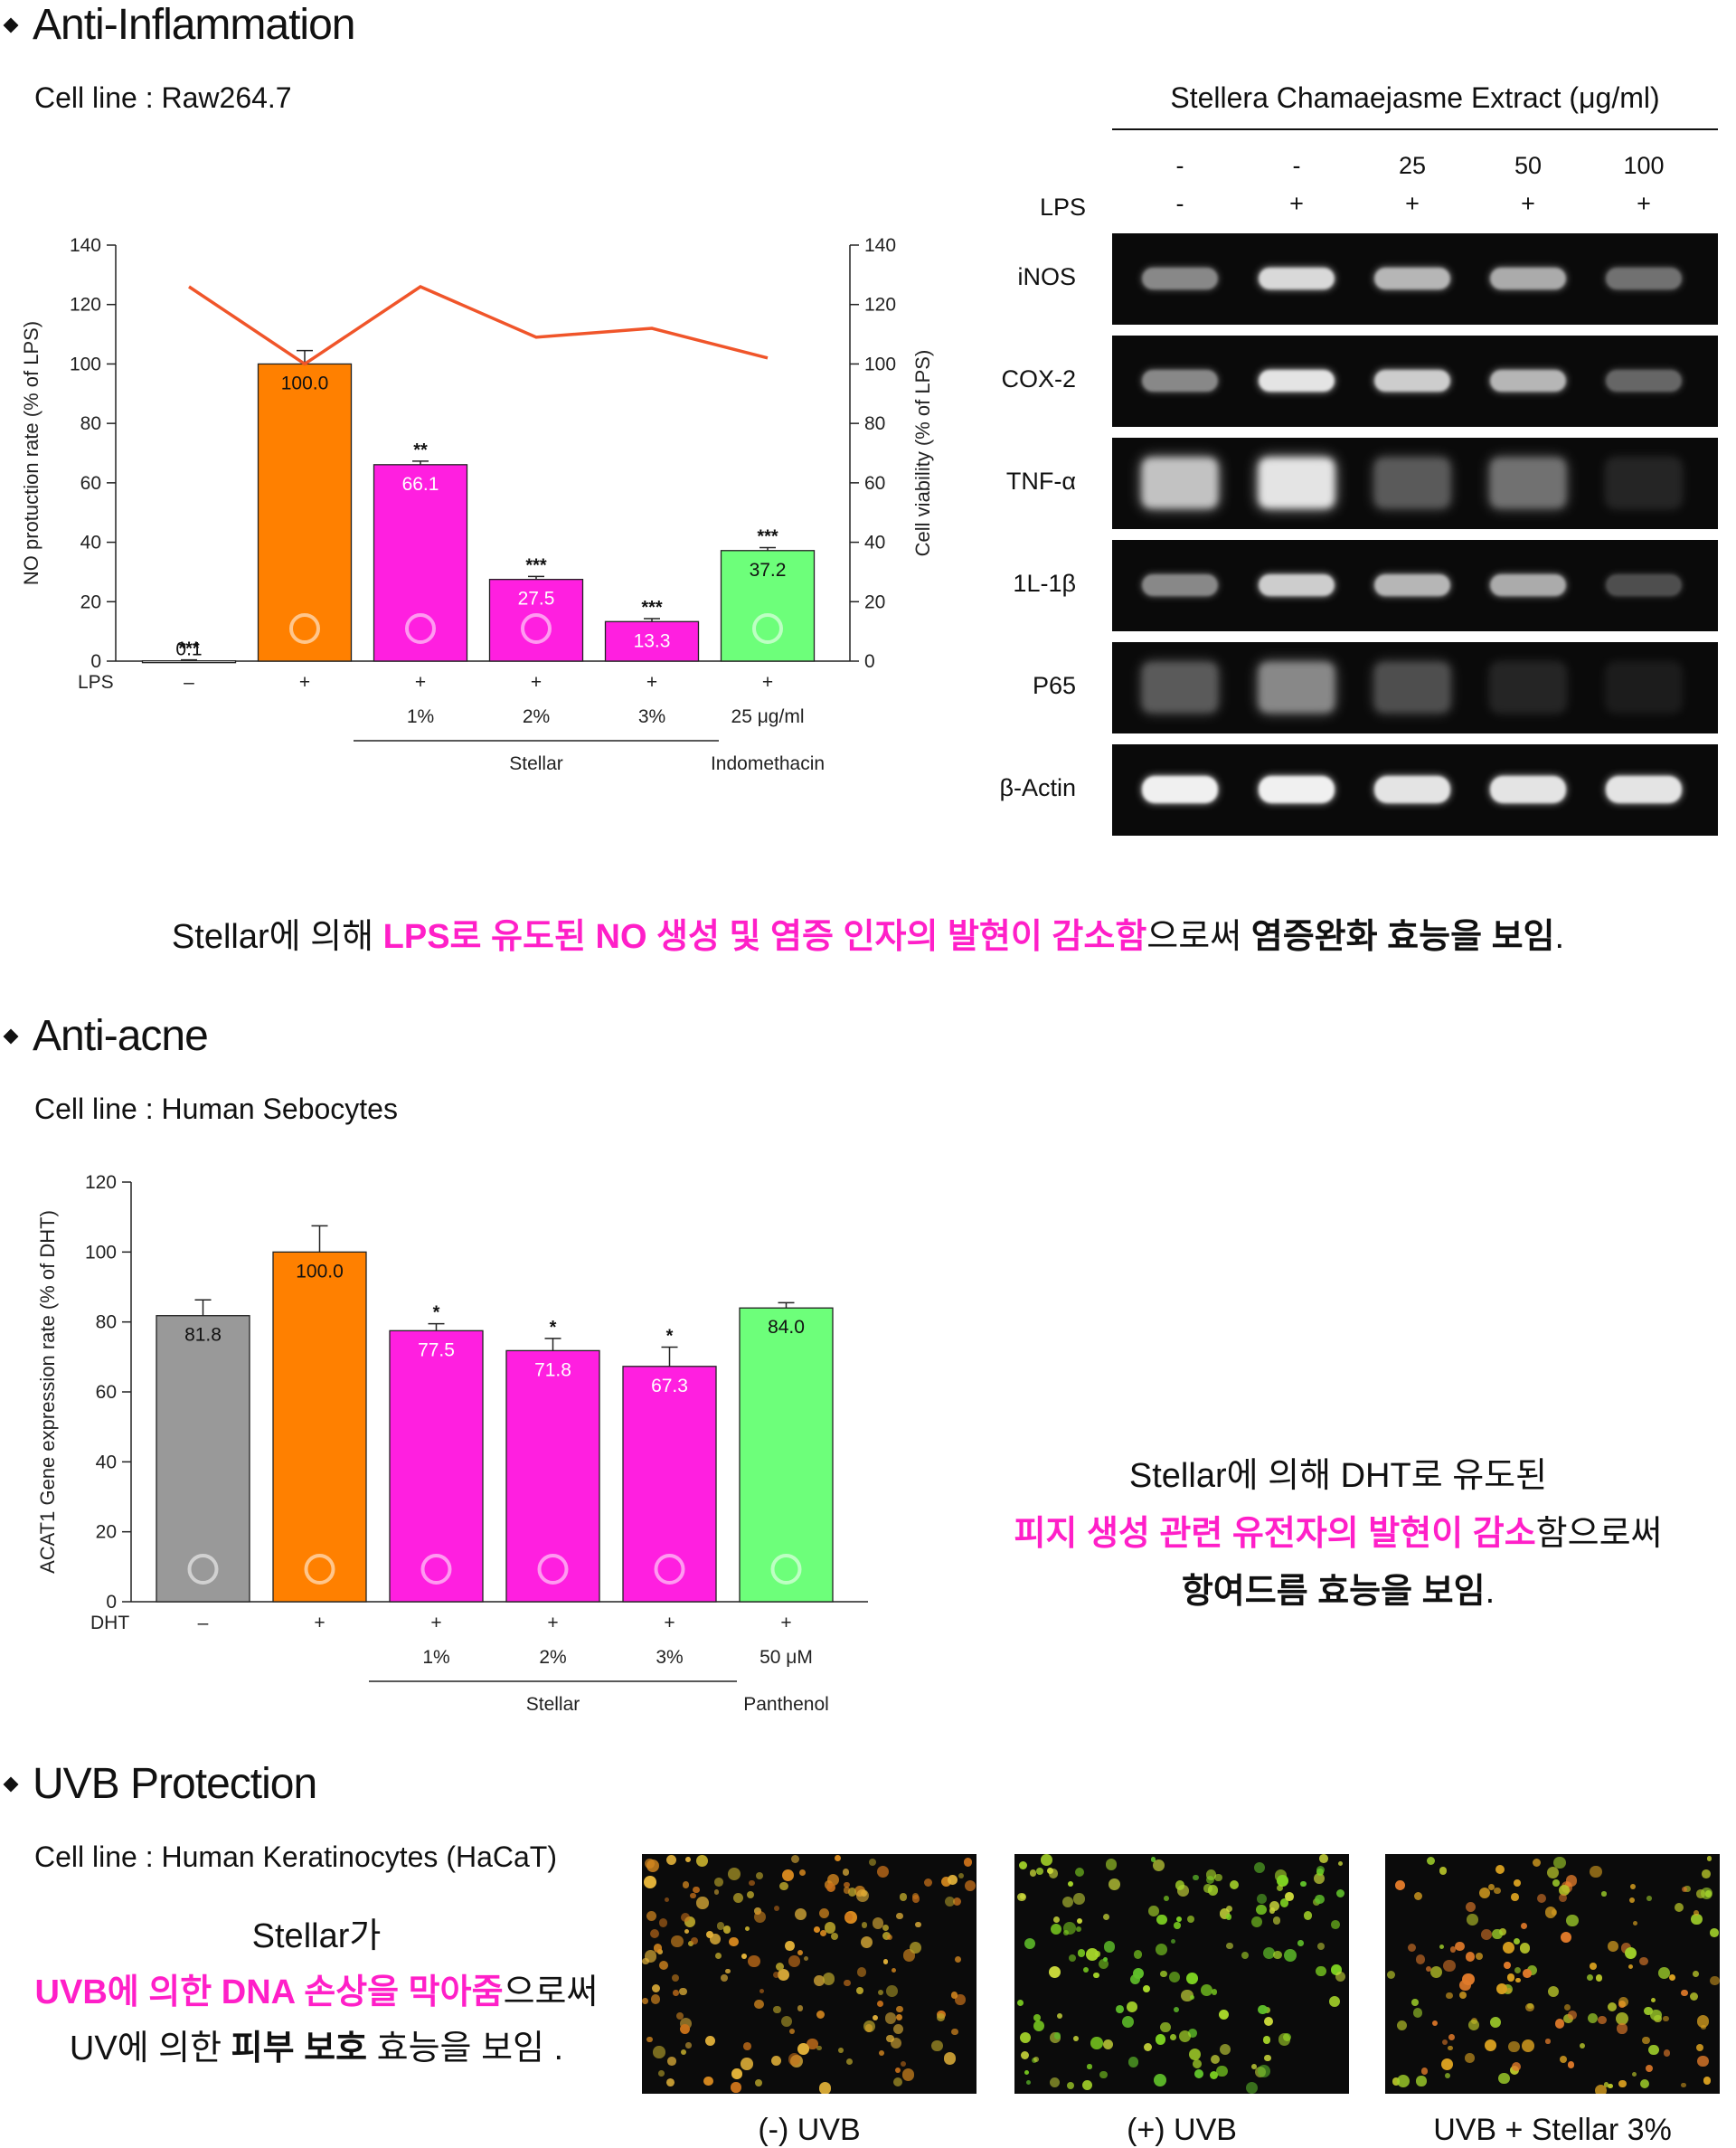 This screenshot has height=2148, width=1736. What do you see at coordinates (1552, 1974) in the screenshot?
I see `micrograph-uvb-stellar` at bounding box center [1552, 1974].